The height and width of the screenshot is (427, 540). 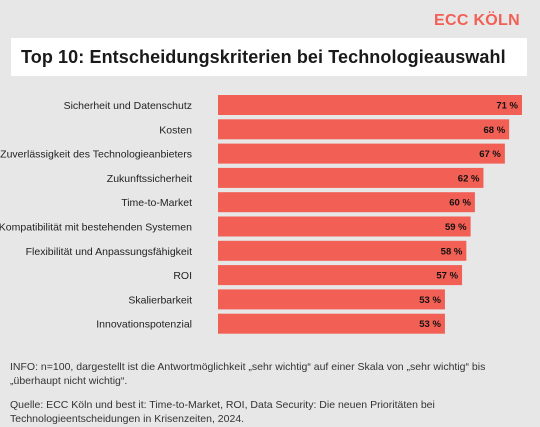 What do you see at coordinates (456, 227) in the screenshot?
I see `value-label: 59 %` at bounding box center [456, 227].